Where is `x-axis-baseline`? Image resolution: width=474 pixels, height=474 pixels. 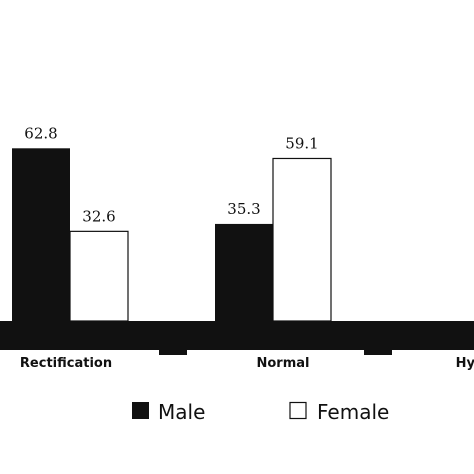 x-axis-baseline is located at coordinates (237, 335).